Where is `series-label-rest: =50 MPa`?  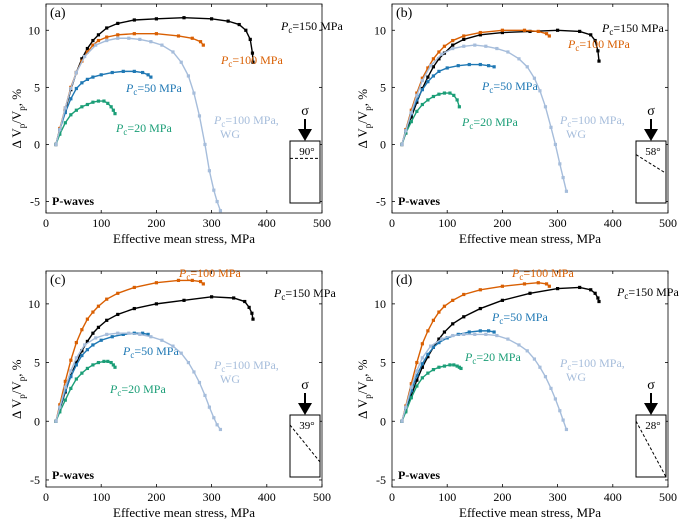 series-label-rest: =50 MPa is located at coordinates (156, 351).